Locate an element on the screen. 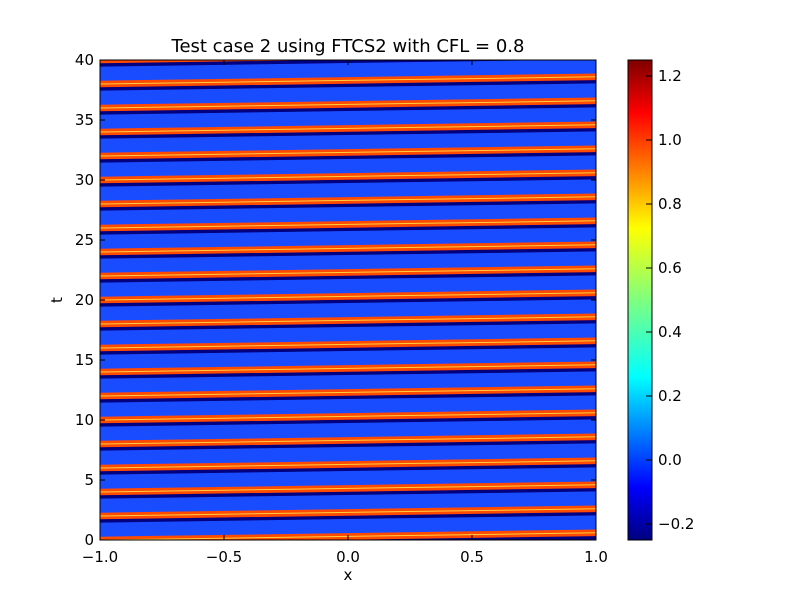  y-tick-label: 40 is located at coordinates (84, 60).